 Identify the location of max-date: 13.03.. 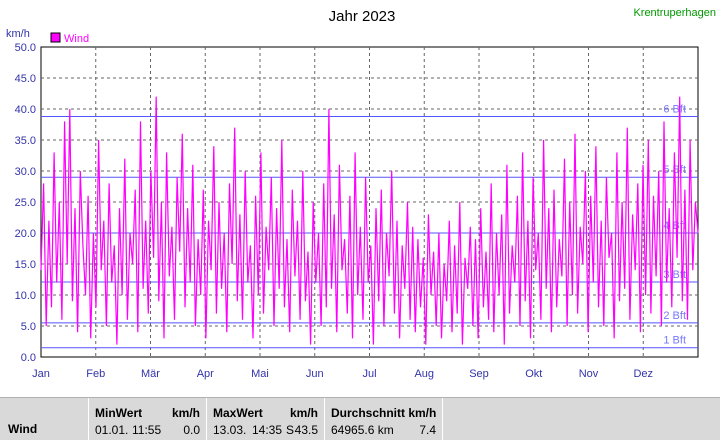
(230, 430).